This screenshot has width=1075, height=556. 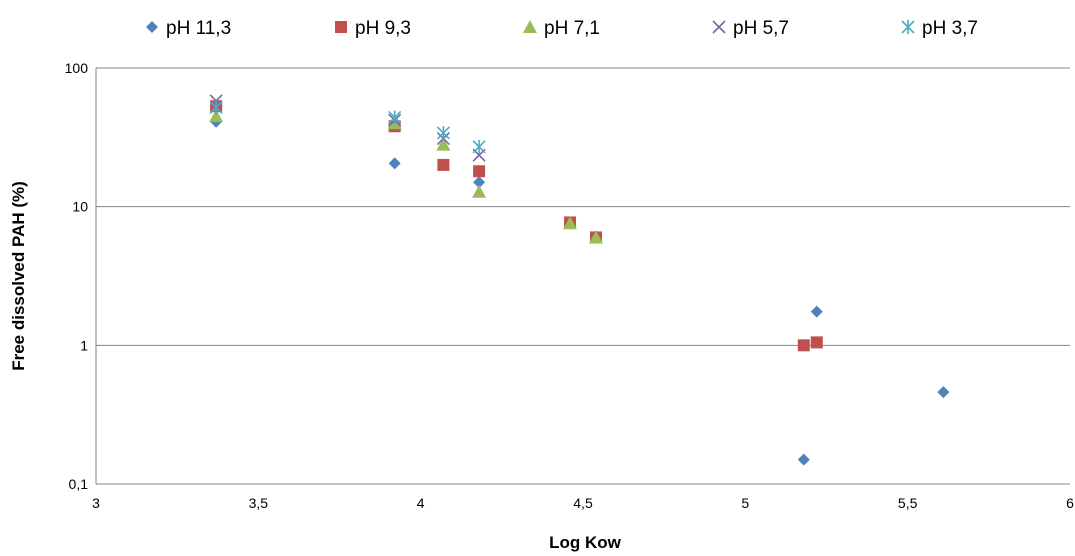 I want to click on y-tick-labels: 0,1 1 10 100, so click(x=77, y=276).